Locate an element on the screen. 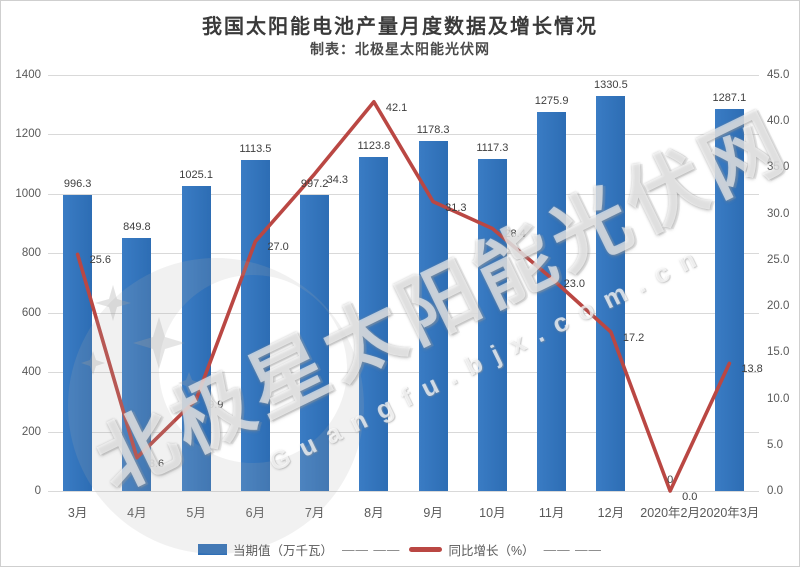 Image resolution: width=800 pixels, height=567 pixels. y-axis-tick-left: 1400 is located at coordinates (28, 75).